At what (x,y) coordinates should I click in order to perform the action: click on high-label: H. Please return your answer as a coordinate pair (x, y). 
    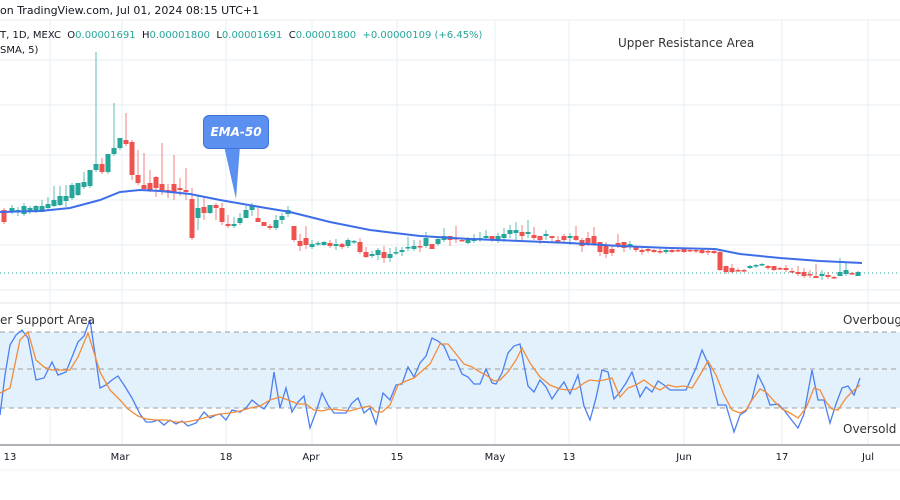
    Looking at the image, I should click on (145, 35).